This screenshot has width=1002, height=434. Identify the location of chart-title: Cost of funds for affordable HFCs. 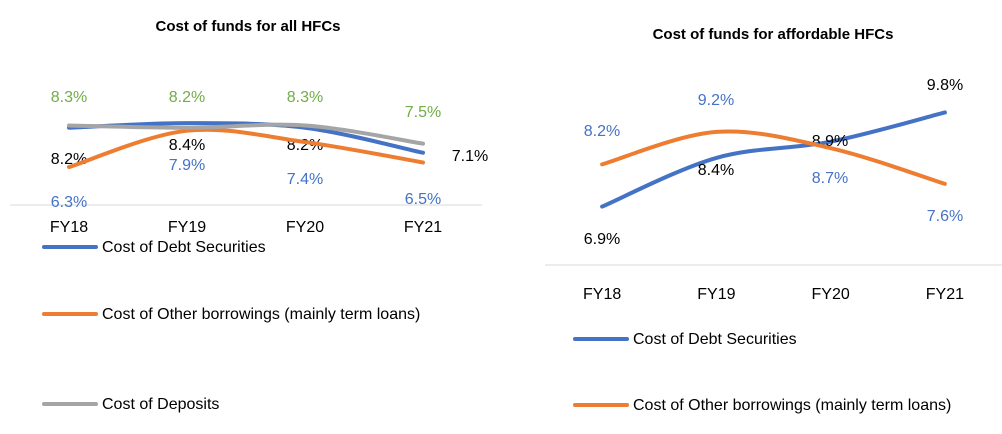
(773, 34).